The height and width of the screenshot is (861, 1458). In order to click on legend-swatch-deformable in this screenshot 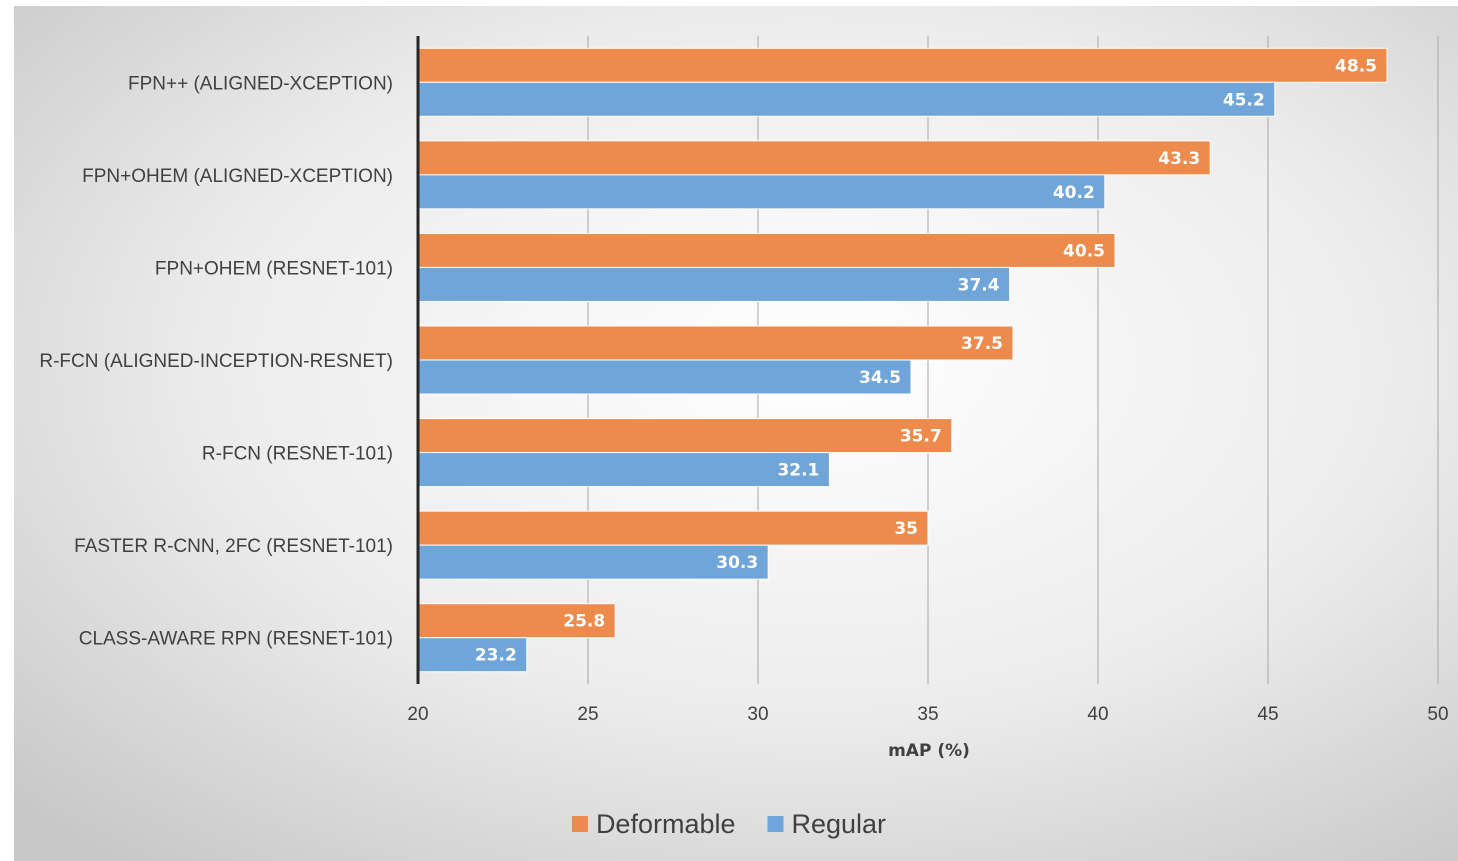, I will do `click(579, 824)`.